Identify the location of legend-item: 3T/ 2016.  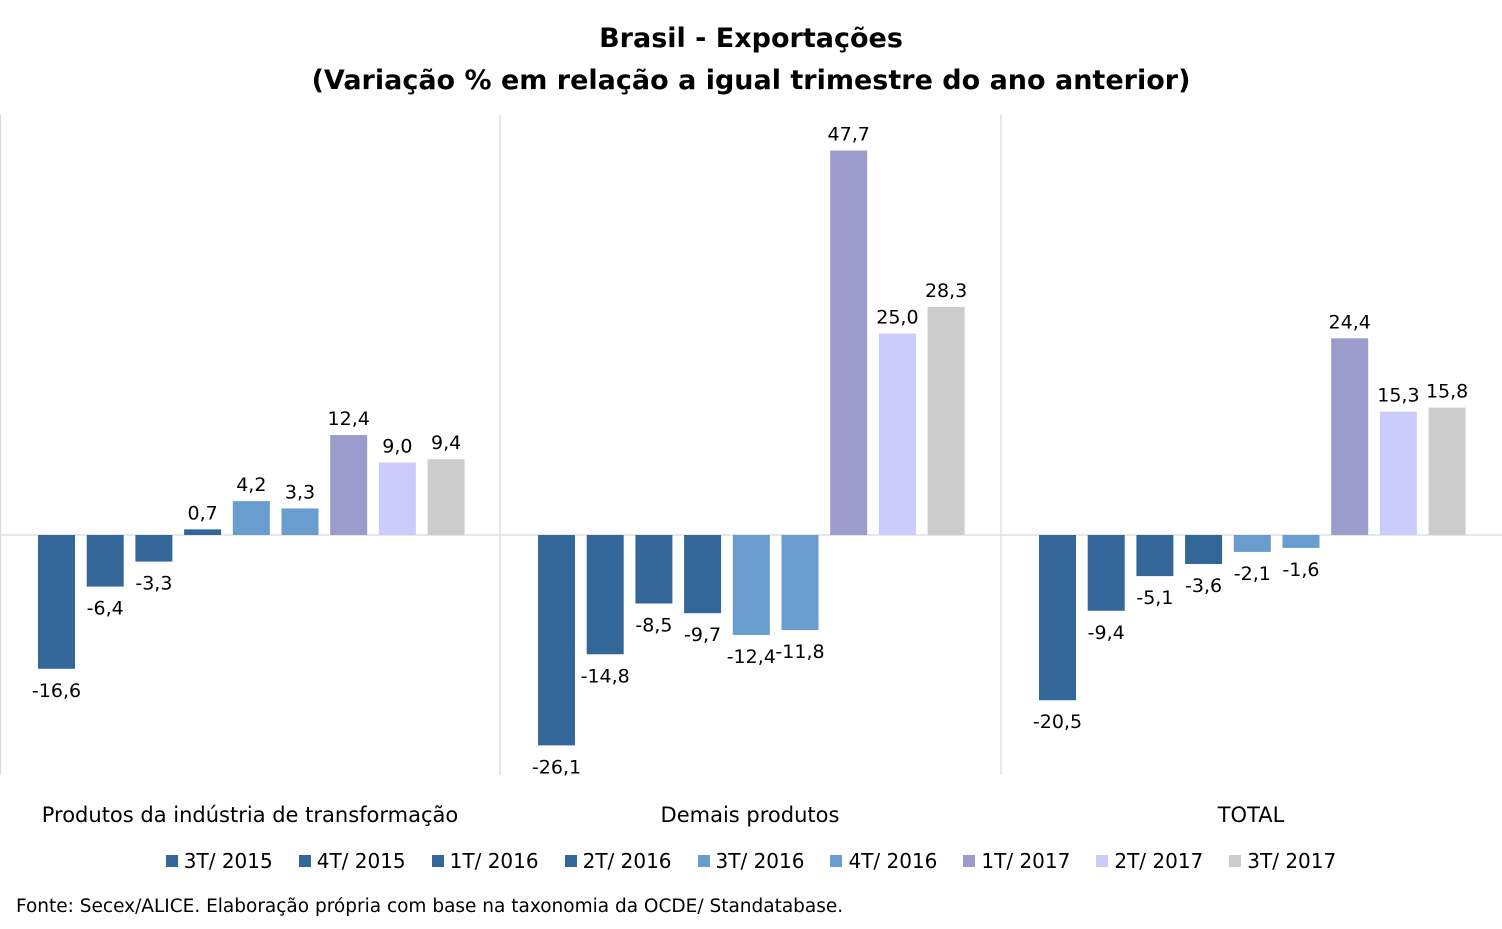
(751, 861).